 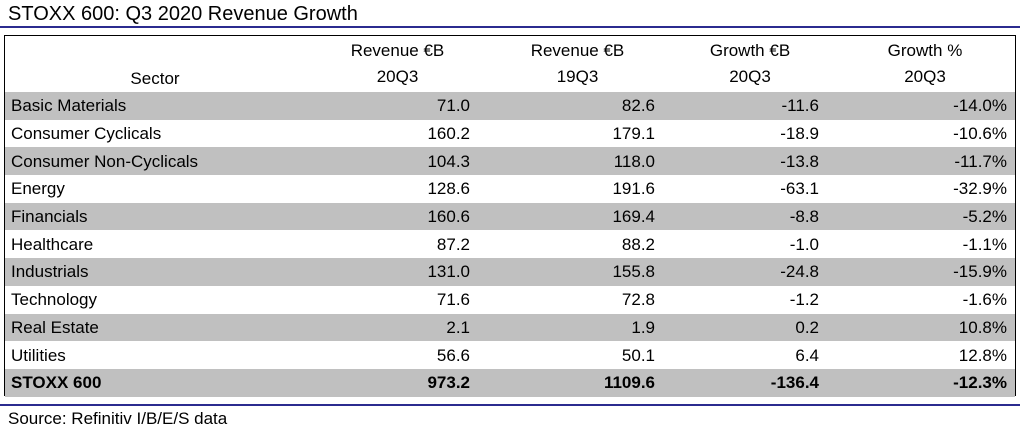 I want to click on header-growth-eur: Growth €B 20Q3, so click(x=750, y=64).